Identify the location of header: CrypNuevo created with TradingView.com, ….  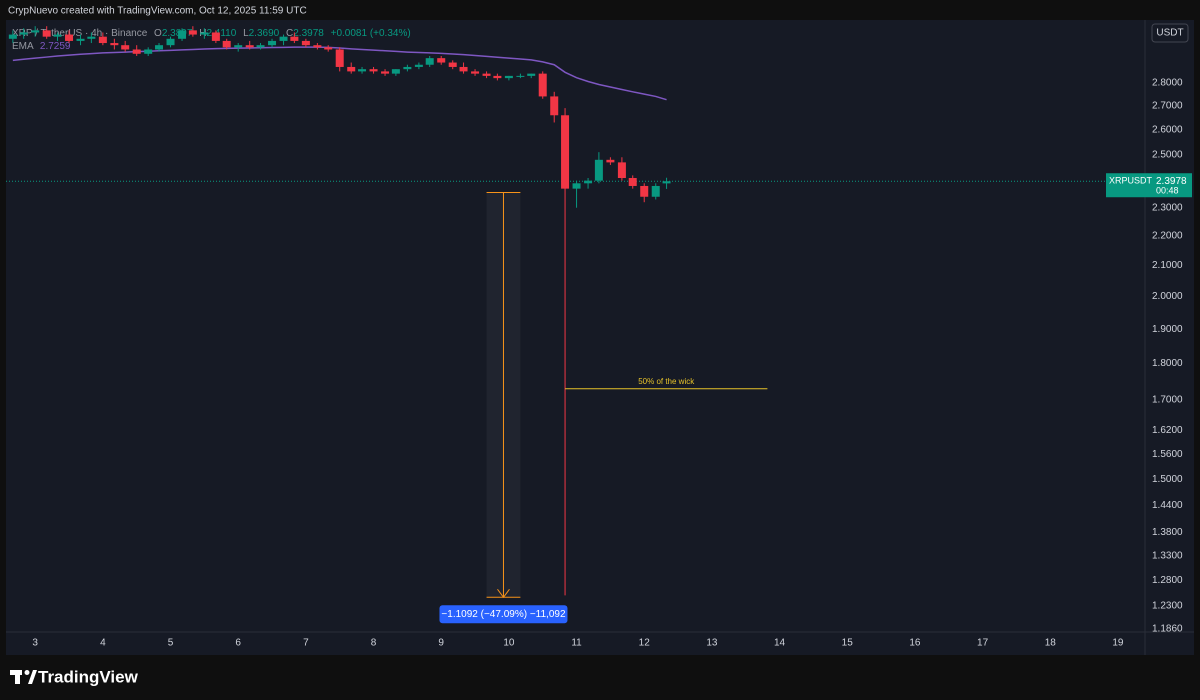
(157, 11).